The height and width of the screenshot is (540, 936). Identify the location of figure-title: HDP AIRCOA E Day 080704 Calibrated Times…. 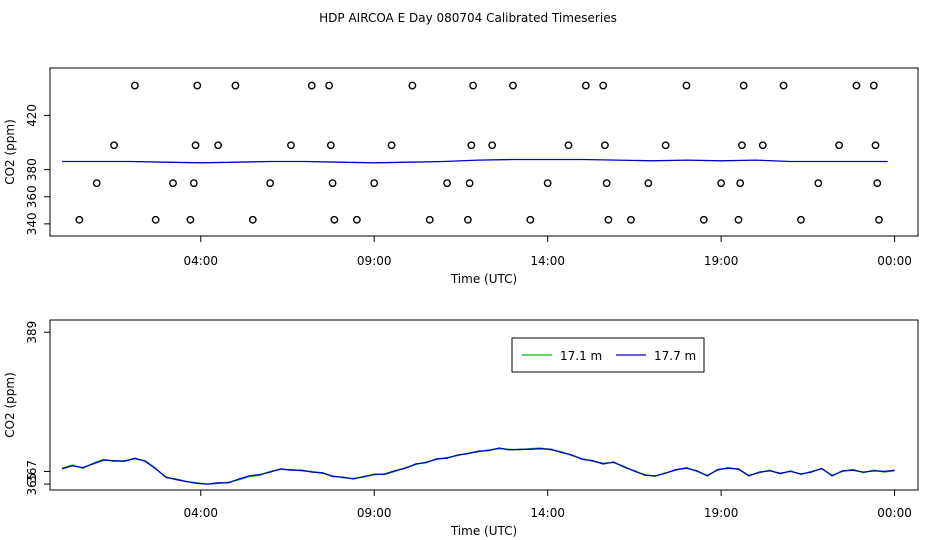
(468, 18).